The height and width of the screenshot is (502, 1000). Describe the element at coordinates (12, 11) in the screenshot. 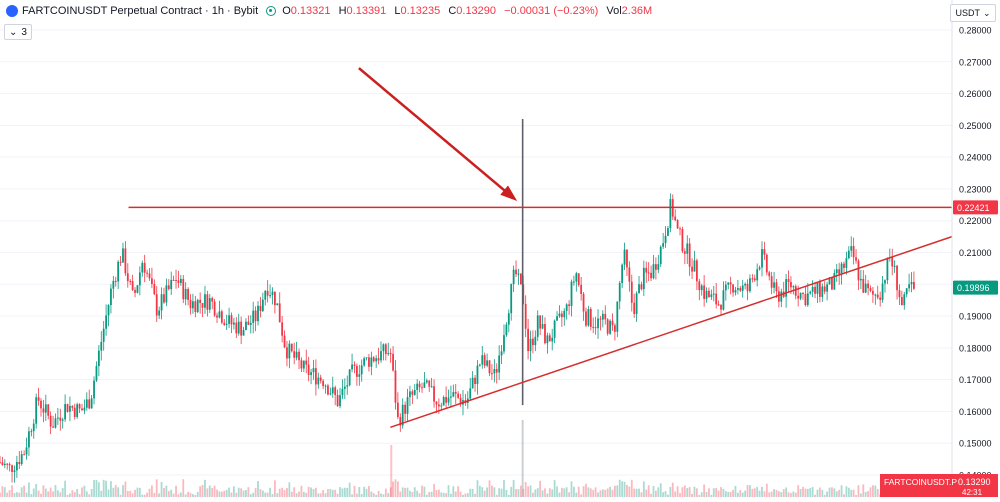

I see `symbol-logo-icon` at that location.